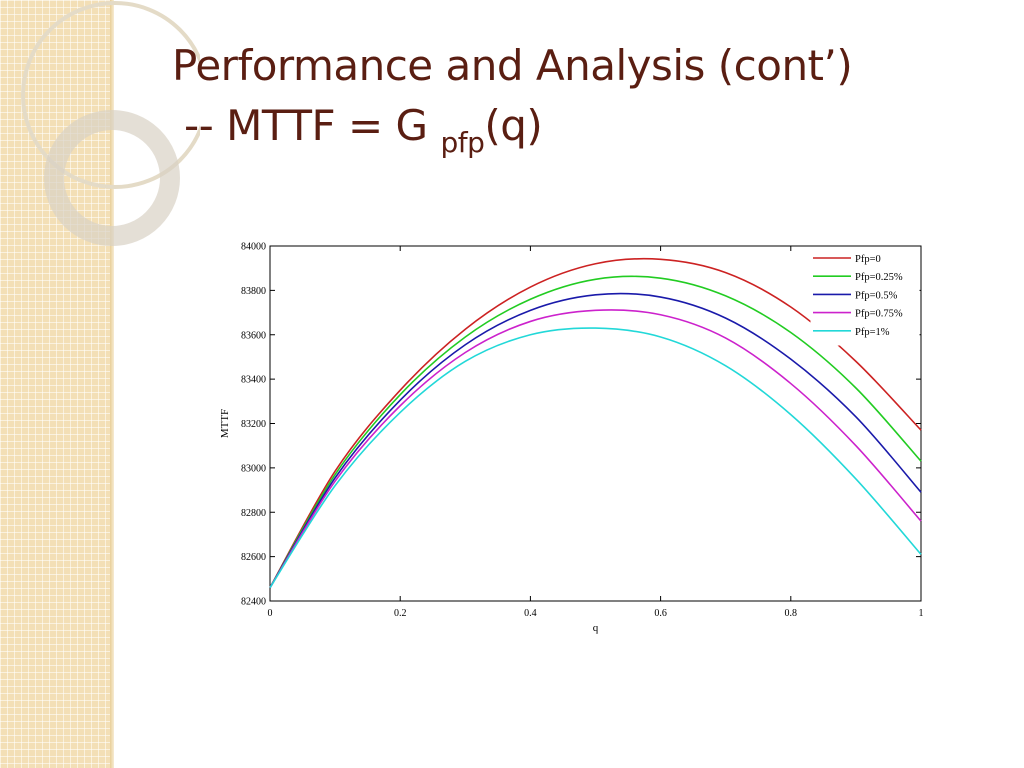  I want to click on title-subscript: pfp, so click(462, 142).